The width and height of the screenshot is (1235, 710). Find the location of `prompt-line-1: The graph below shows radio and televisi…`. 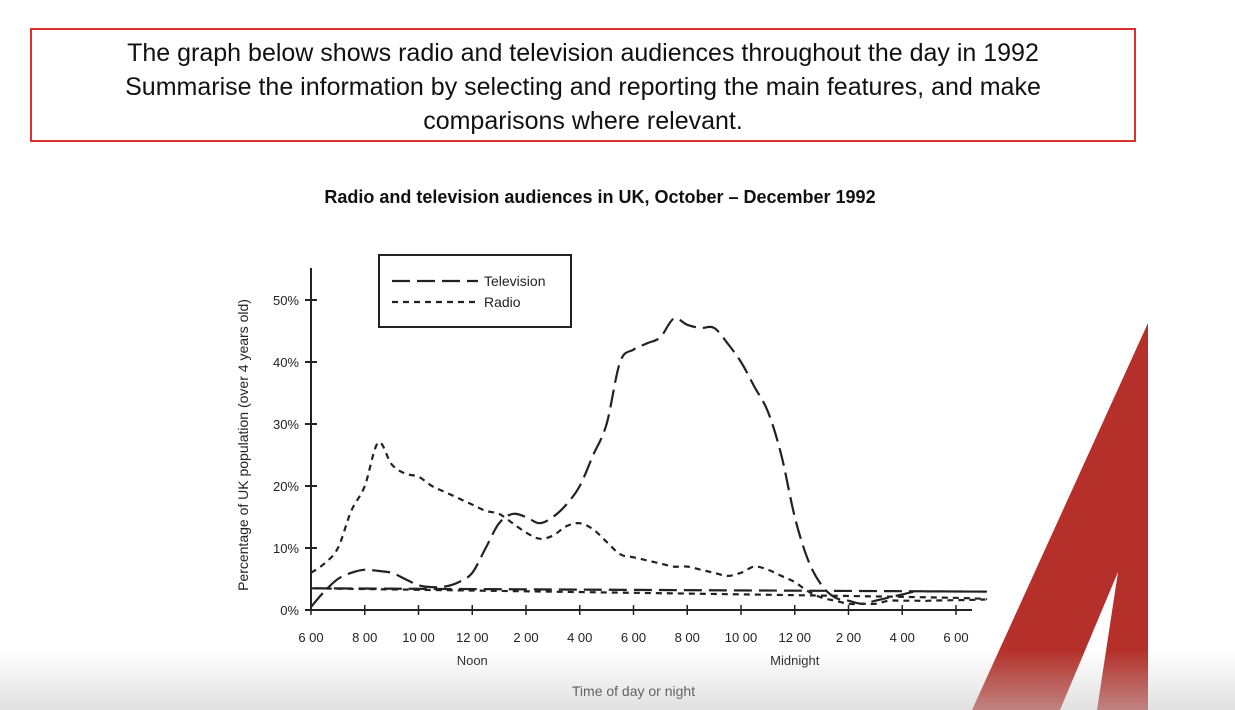

prompt-line-1: The graph below shows radio and televisi… is located at coordinates (583, 53).